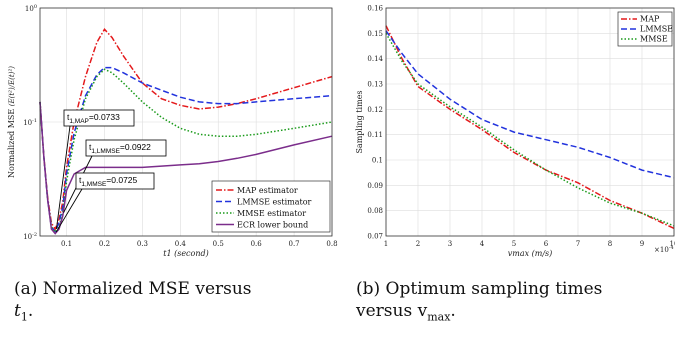 This screenshot has height=348, width=675. I want to click on y-tick-label: 0.14, so click(375, 59).